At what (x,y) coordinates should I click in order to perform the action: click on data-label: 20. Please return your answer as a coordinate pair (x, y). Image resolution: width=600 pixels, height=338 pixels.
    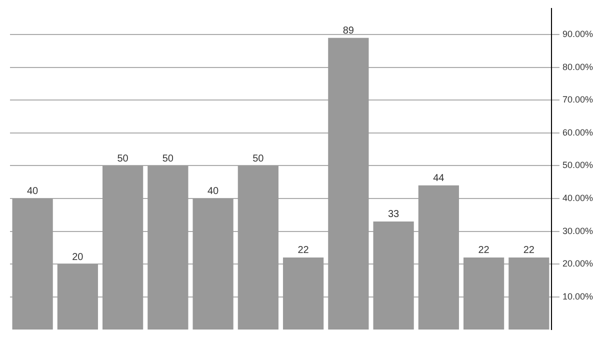
    Looking at the image, I should click on (78, 257).